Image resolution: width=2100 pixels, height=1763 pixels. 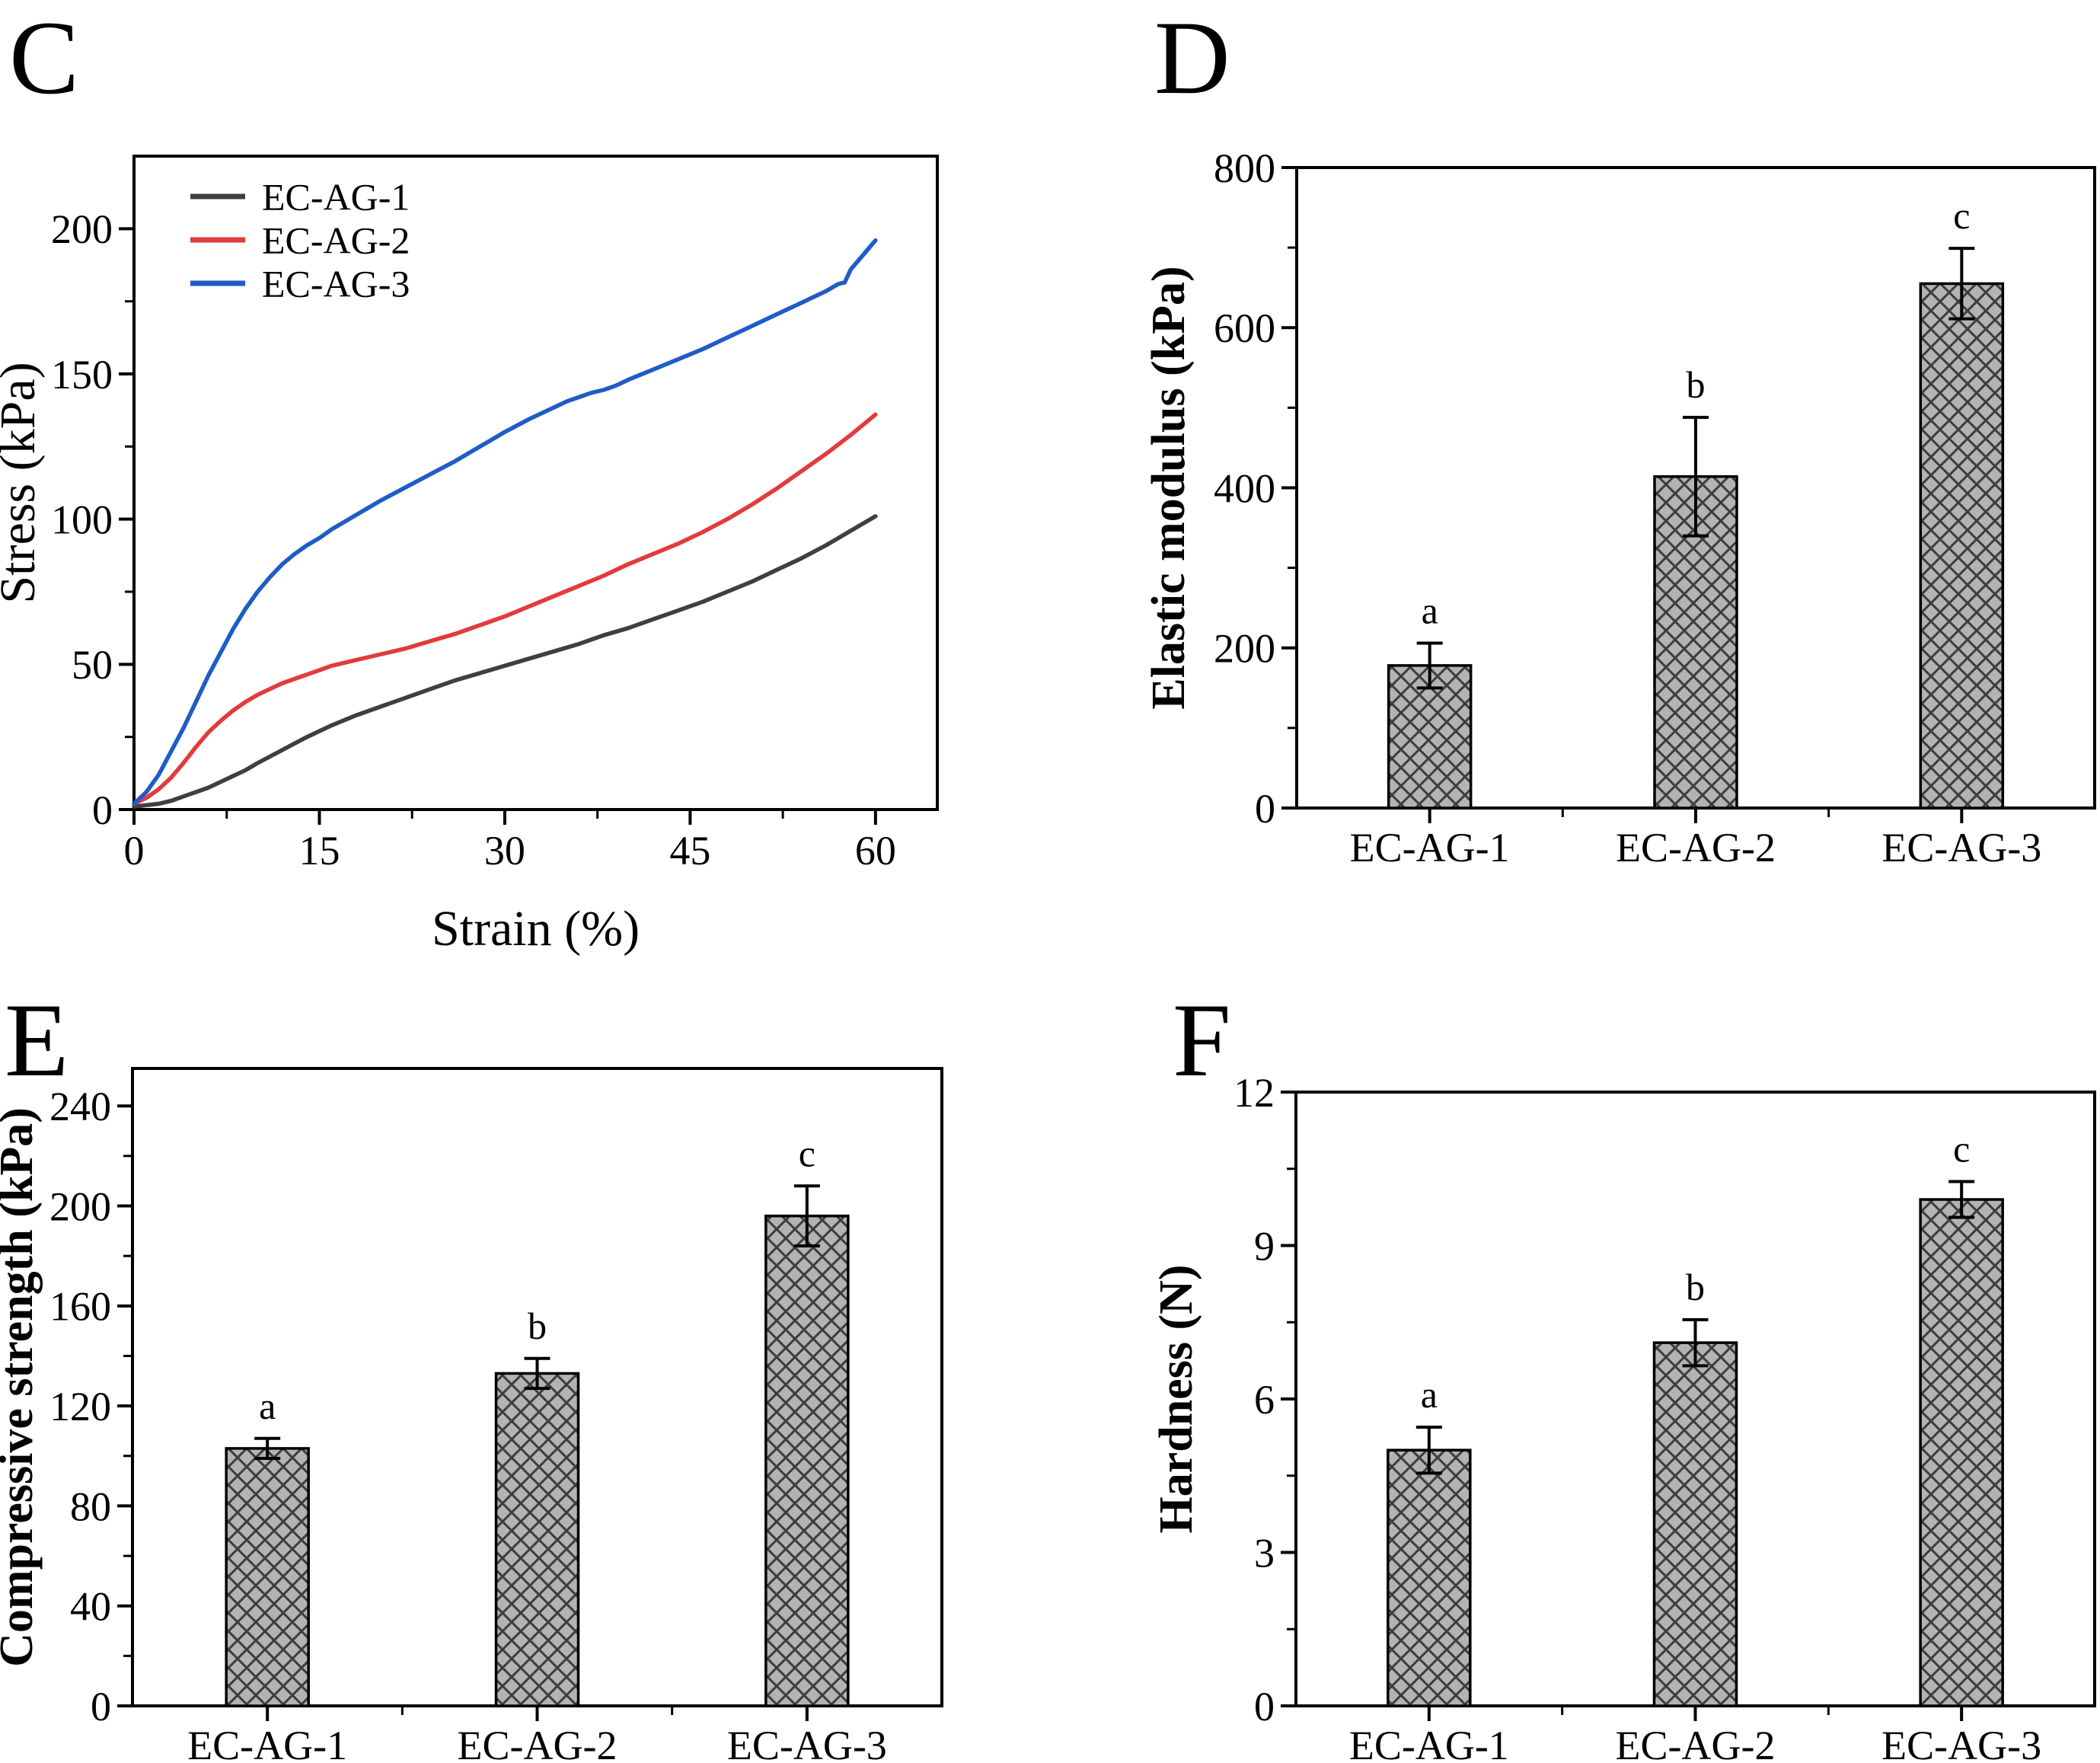 What do you see at coordinates (134, 851) in the screenshot?
I see `x-tick-label: 0` at bounding box center [134, 851].